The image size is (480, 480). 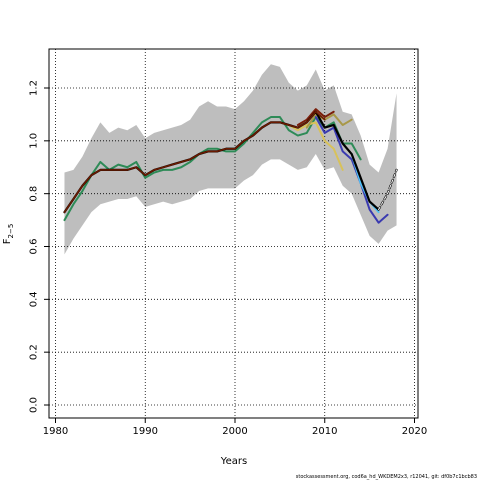 What do you see at coordinates (34, 88) in the screenshot?
I see `y-tick-label: 1.2` at bounding box center [34, 88].